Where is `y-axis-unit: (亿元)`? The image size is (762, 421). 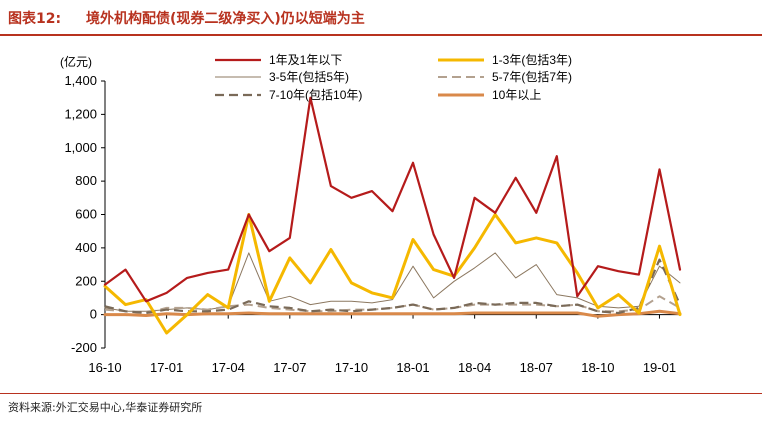
y-axis-unit: (亿元) is located at coordinates (76, 61).